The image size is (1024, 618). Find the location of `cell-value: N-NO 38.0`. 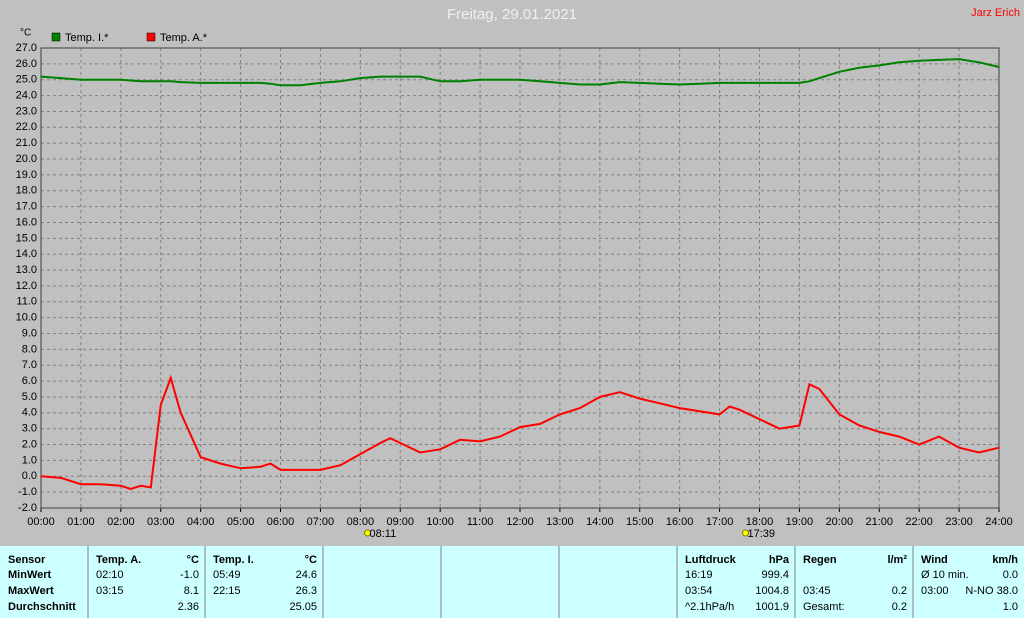

cell-value: N-NO 38.0 is located at coordinates (991, 591).